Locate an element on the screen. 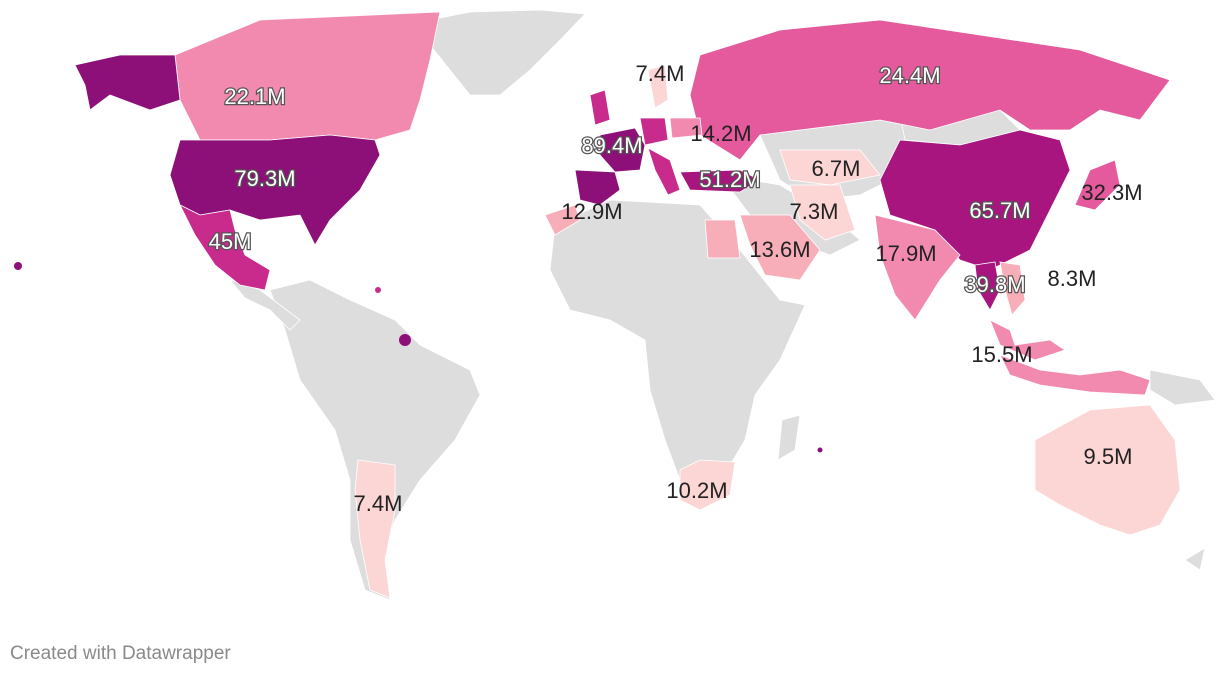  country-mexico is located at coordinates (225, 247).